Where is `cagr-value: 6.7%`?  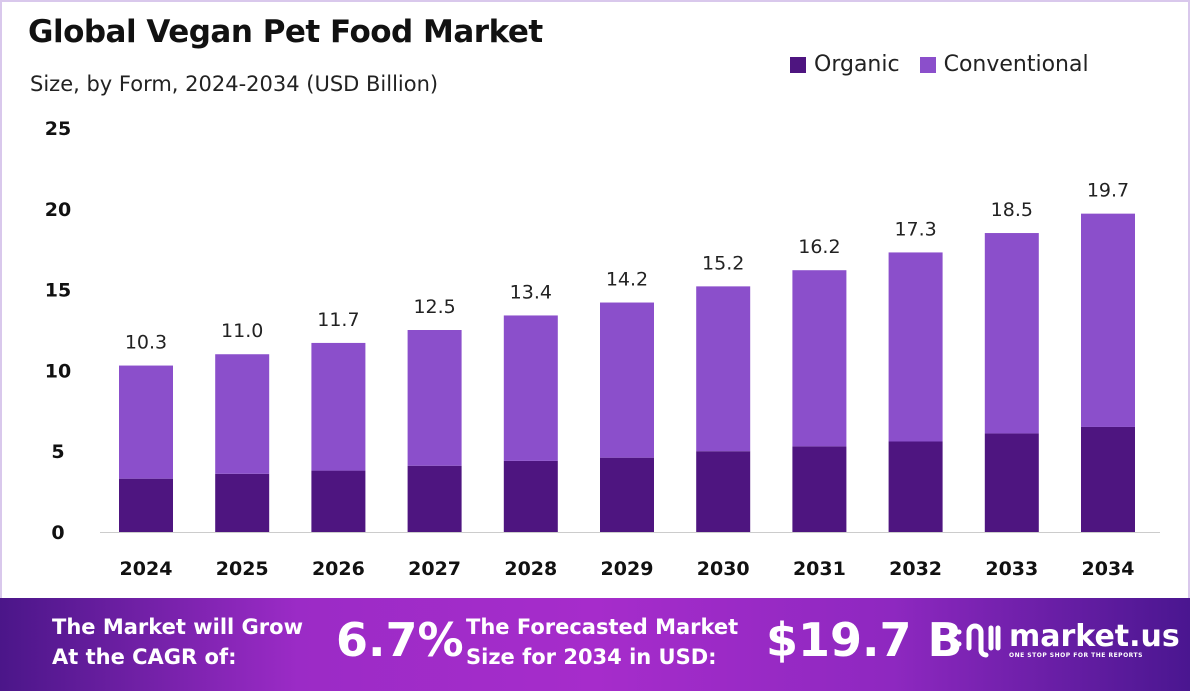 cagr-value: 6.7% is located at coordinates (400, 640).